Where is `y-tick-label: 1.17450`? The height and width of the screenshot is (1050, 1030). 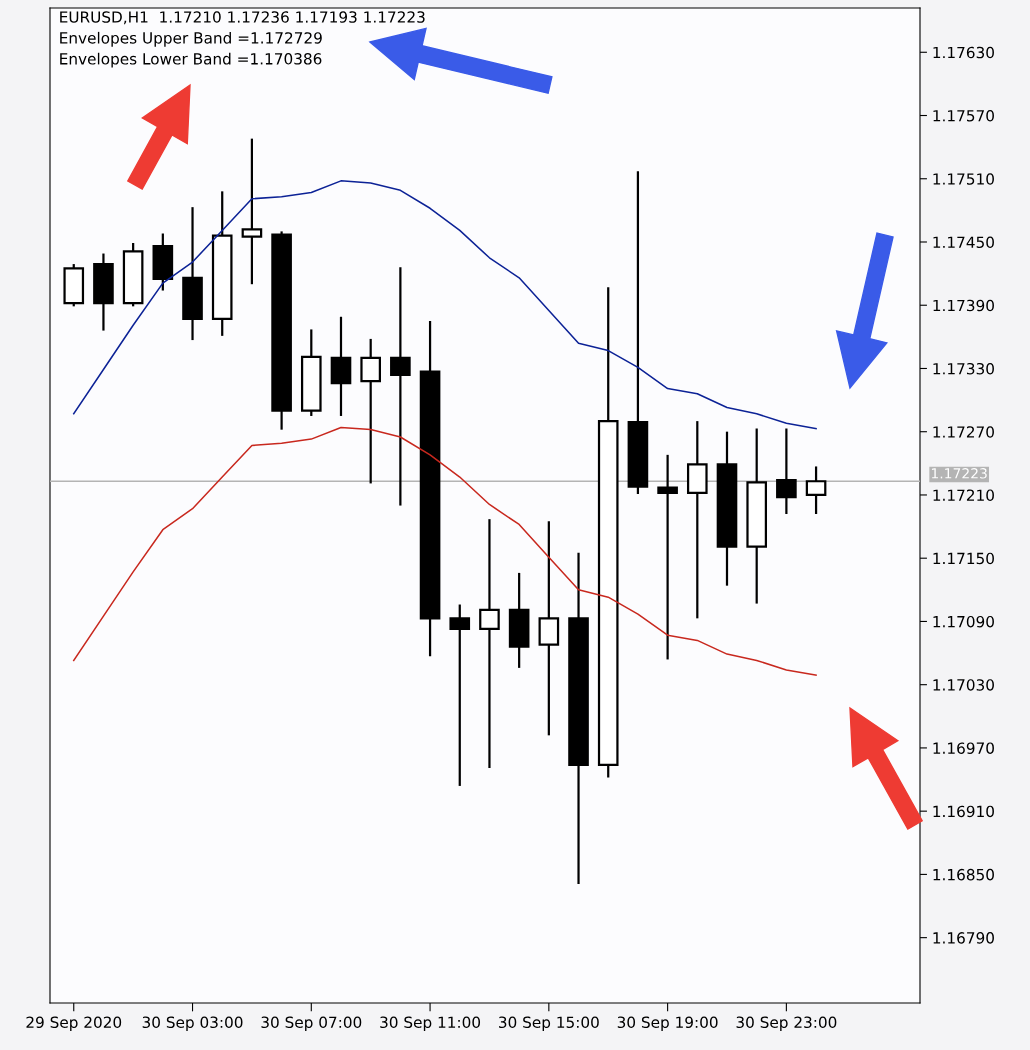
y-tick-label: 1.17450 is located at coordinates (963, 242).